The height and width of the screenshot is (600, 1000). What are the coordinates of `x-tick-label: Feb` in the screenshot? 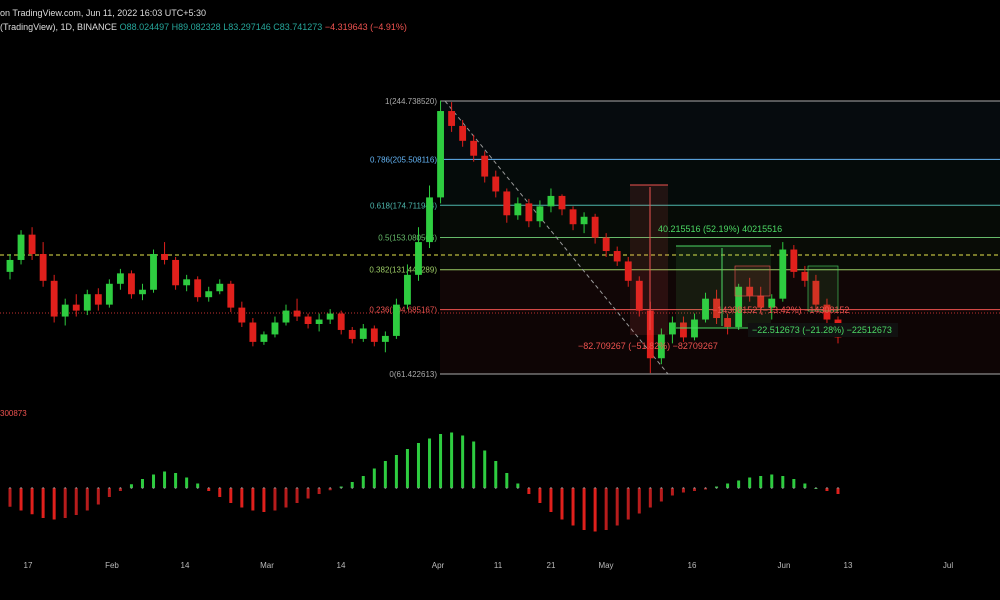 It's located at (112, 565).